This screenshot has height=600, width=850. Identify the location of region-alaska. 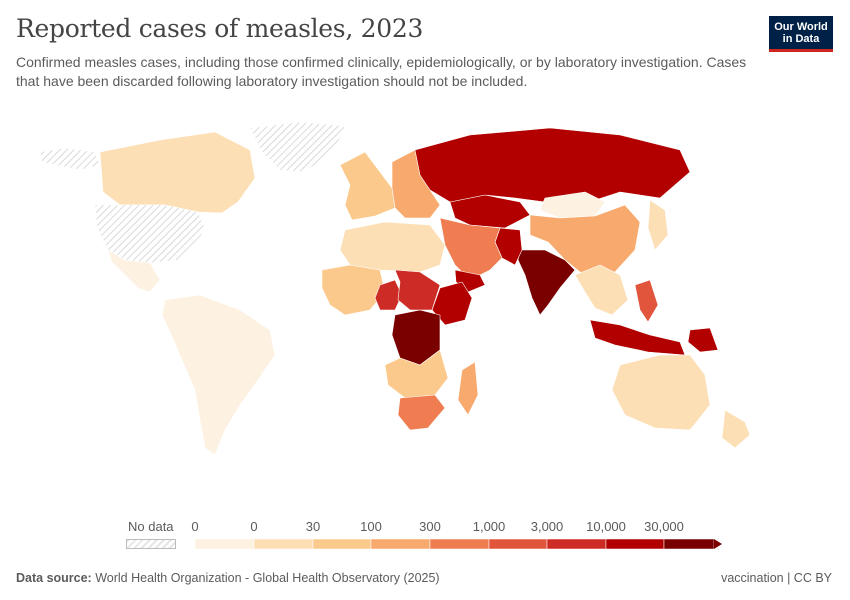
(70, 159).